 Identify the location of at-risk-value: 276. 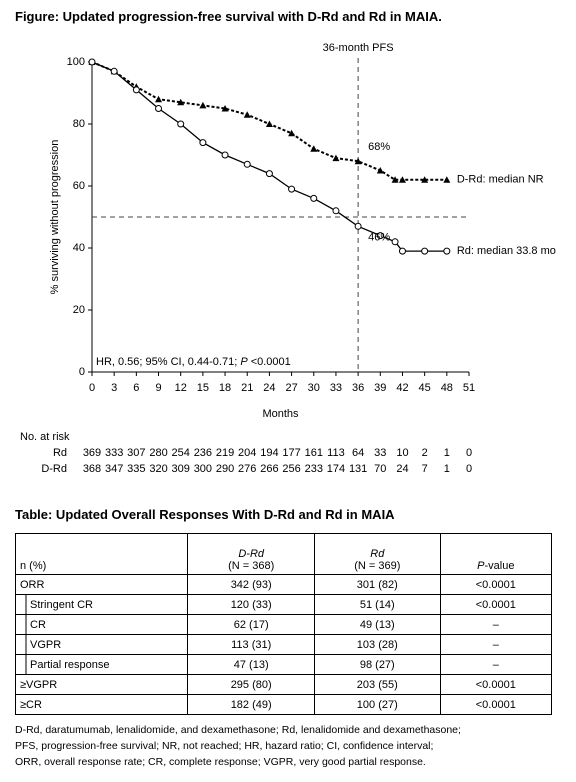
(247, 469).